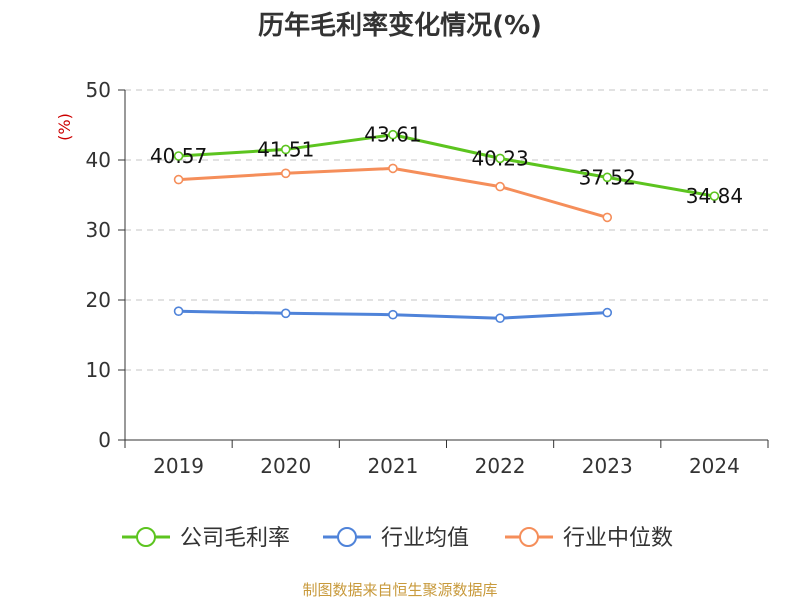  What do you see at coordinates (98, 370) in the screenshot?
I see `y-tick-label: 10` at bounding box center [98, 370].